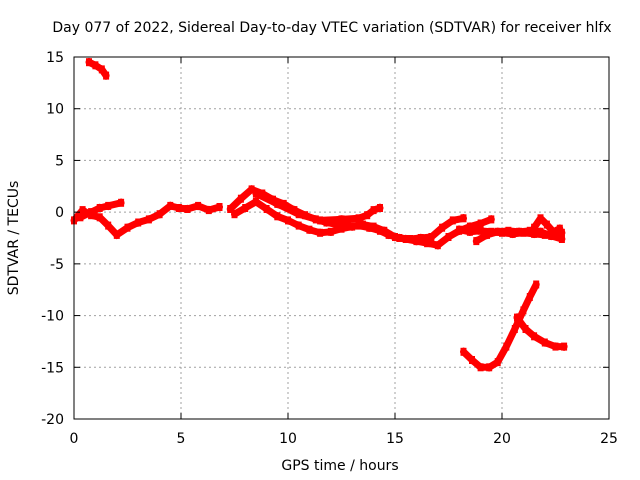  I want to click on y-tick-label: -15, so click(52, 368).